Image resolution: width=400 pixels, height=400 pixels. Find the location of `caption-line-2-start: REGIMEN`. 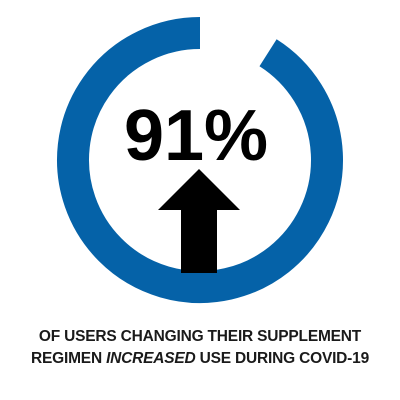

caption-line-2-start: REGIMEN is located at coordinates (66, 358).